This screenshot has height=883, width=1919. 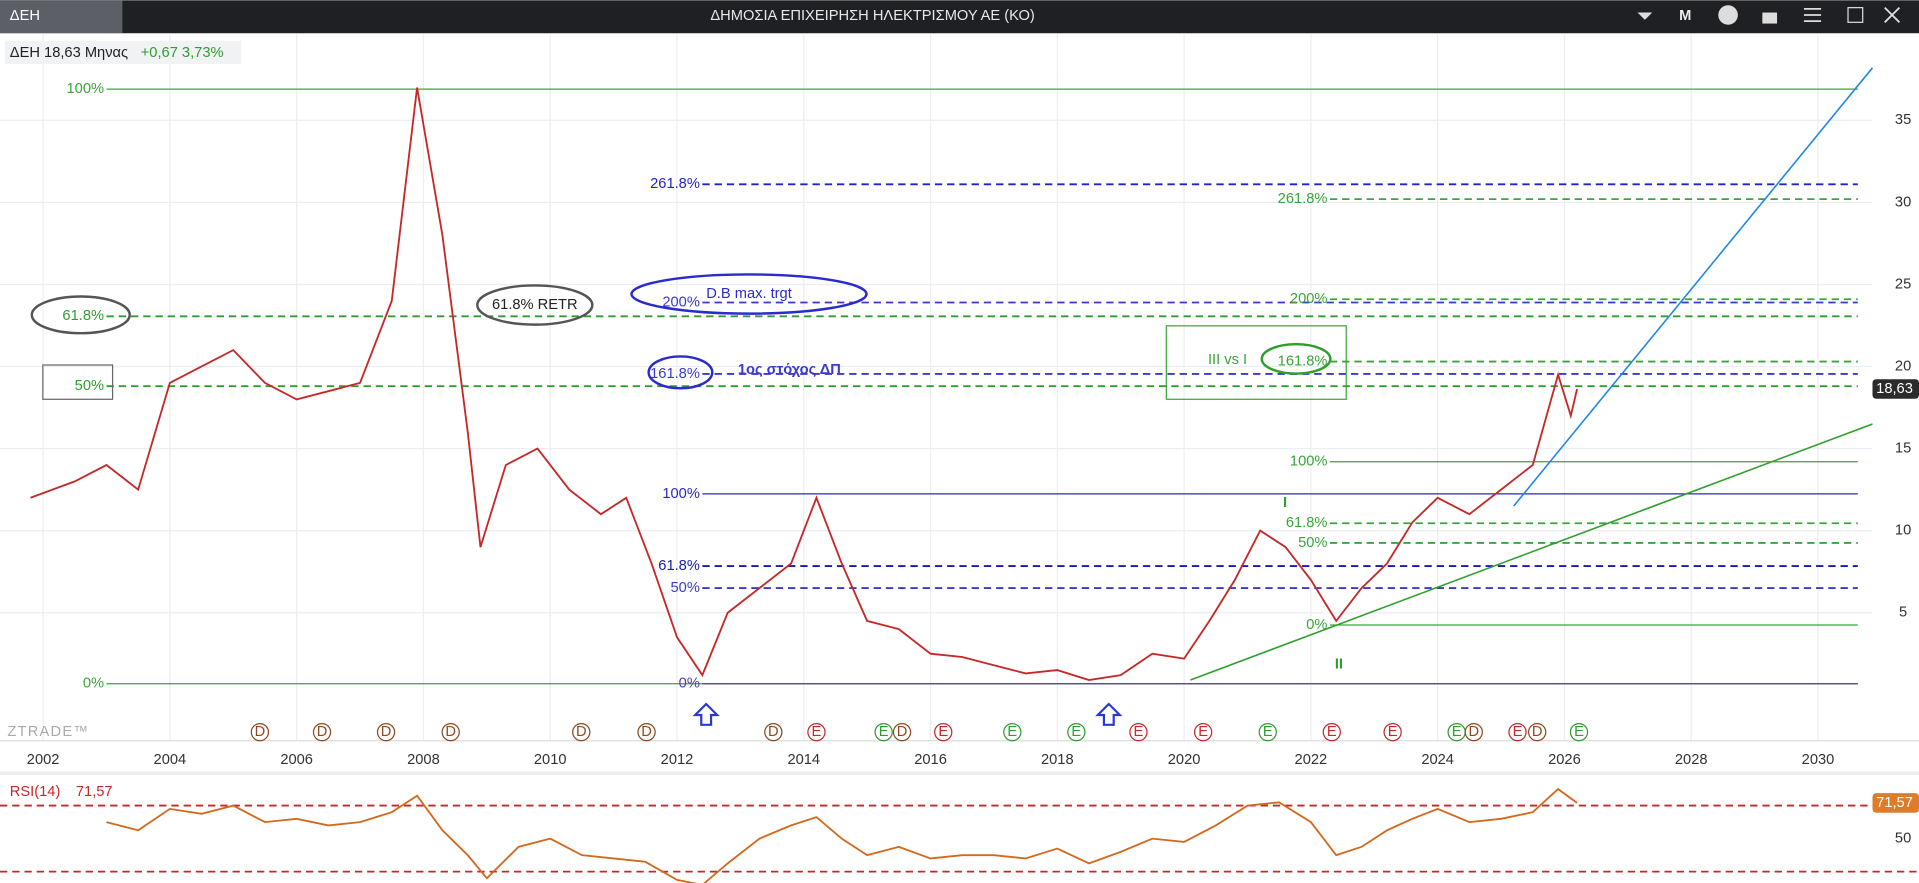 I want to click on restore-icon, so click(x=1855, y=15).